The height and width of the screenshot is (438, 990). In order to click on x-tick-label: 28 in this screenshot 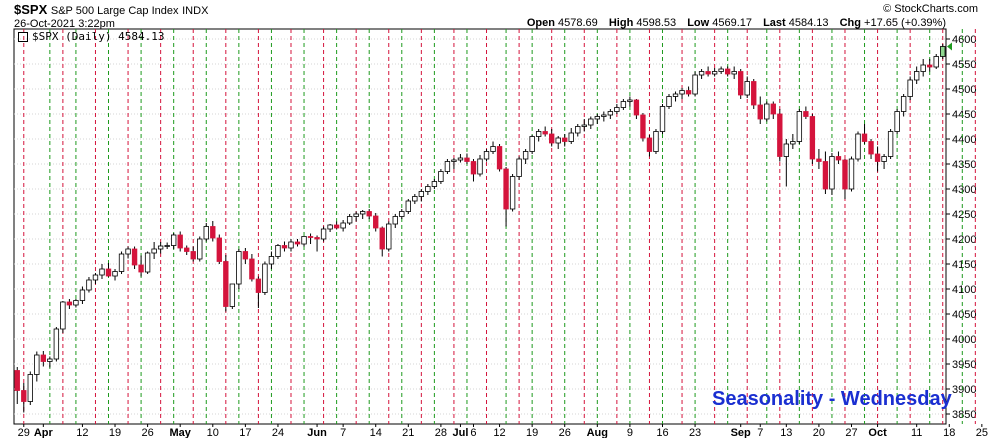, I will do `click(441, 432)`.